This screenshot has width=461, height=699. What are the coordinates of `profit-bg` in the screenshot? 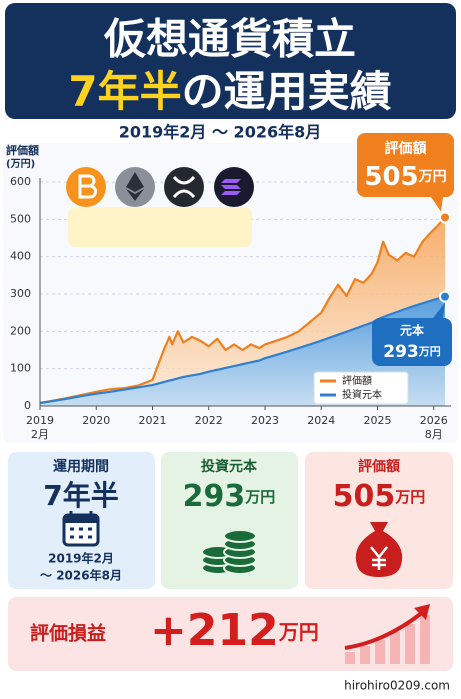 It's located at (230, 634).